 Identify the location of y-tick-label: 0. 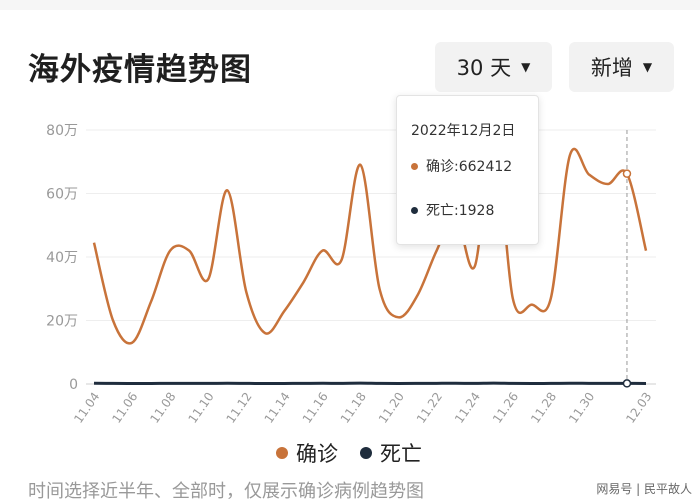
(73, 385).